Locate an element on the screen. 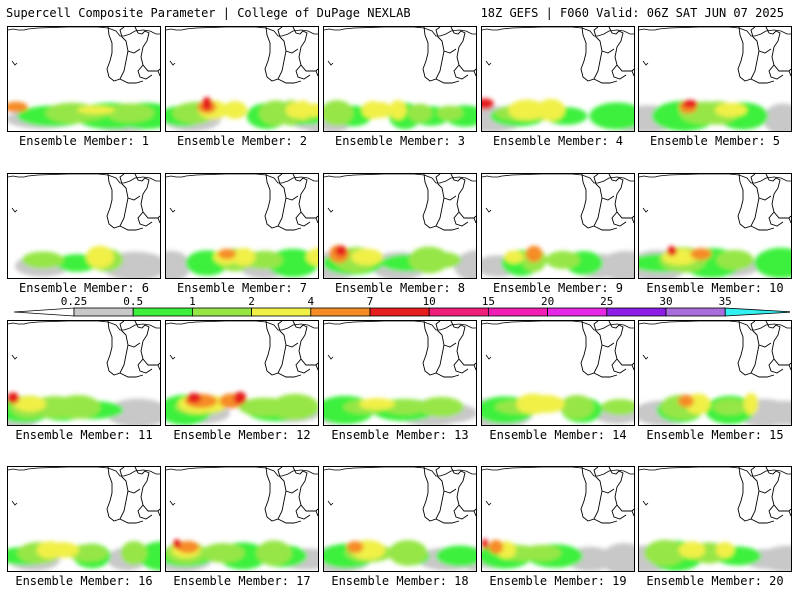 The height and width of the screenshot is (600, 800). legend-level-label: 10 is located at coordinates (429, 302).